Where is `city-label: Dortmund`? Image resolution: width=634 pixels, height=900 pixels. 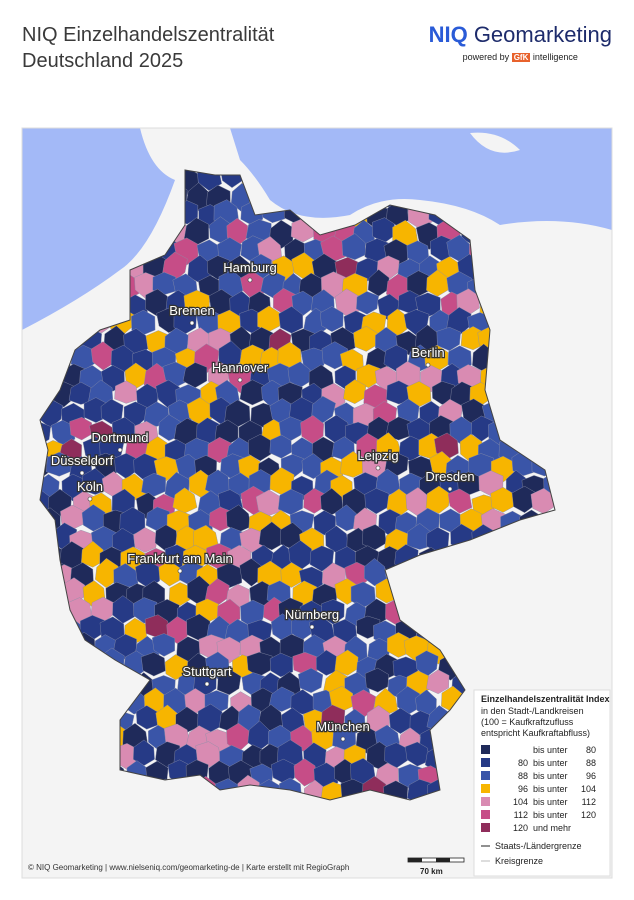 city-label: Dortmund is located at coordinates (119, 437).